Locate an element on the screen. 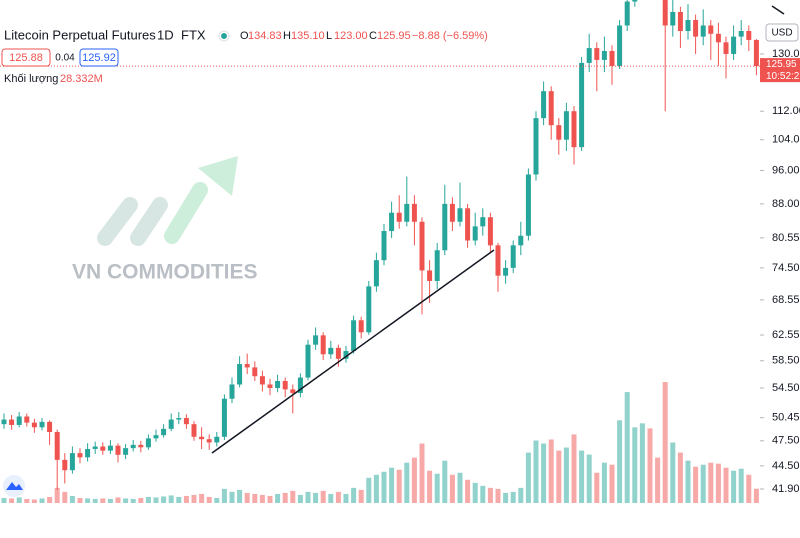 The image size is (800, 538). y-tick-label: 62.55 is located at coordinates (786, 335).